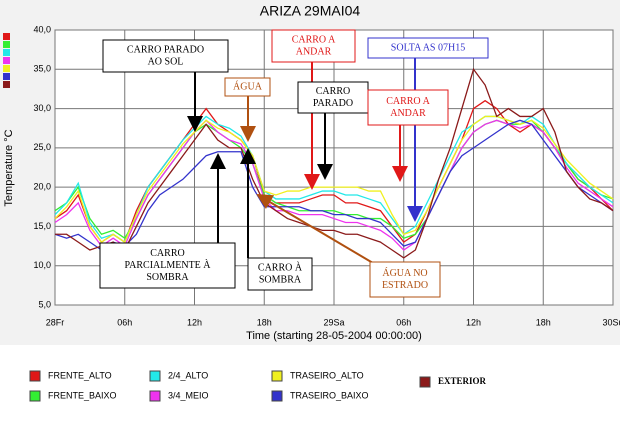 This screenshot has height=429, width=620. Describe the element at coordinates (280, 267) in the screenshot. I see `annotation-text: CARRO À` at that location.